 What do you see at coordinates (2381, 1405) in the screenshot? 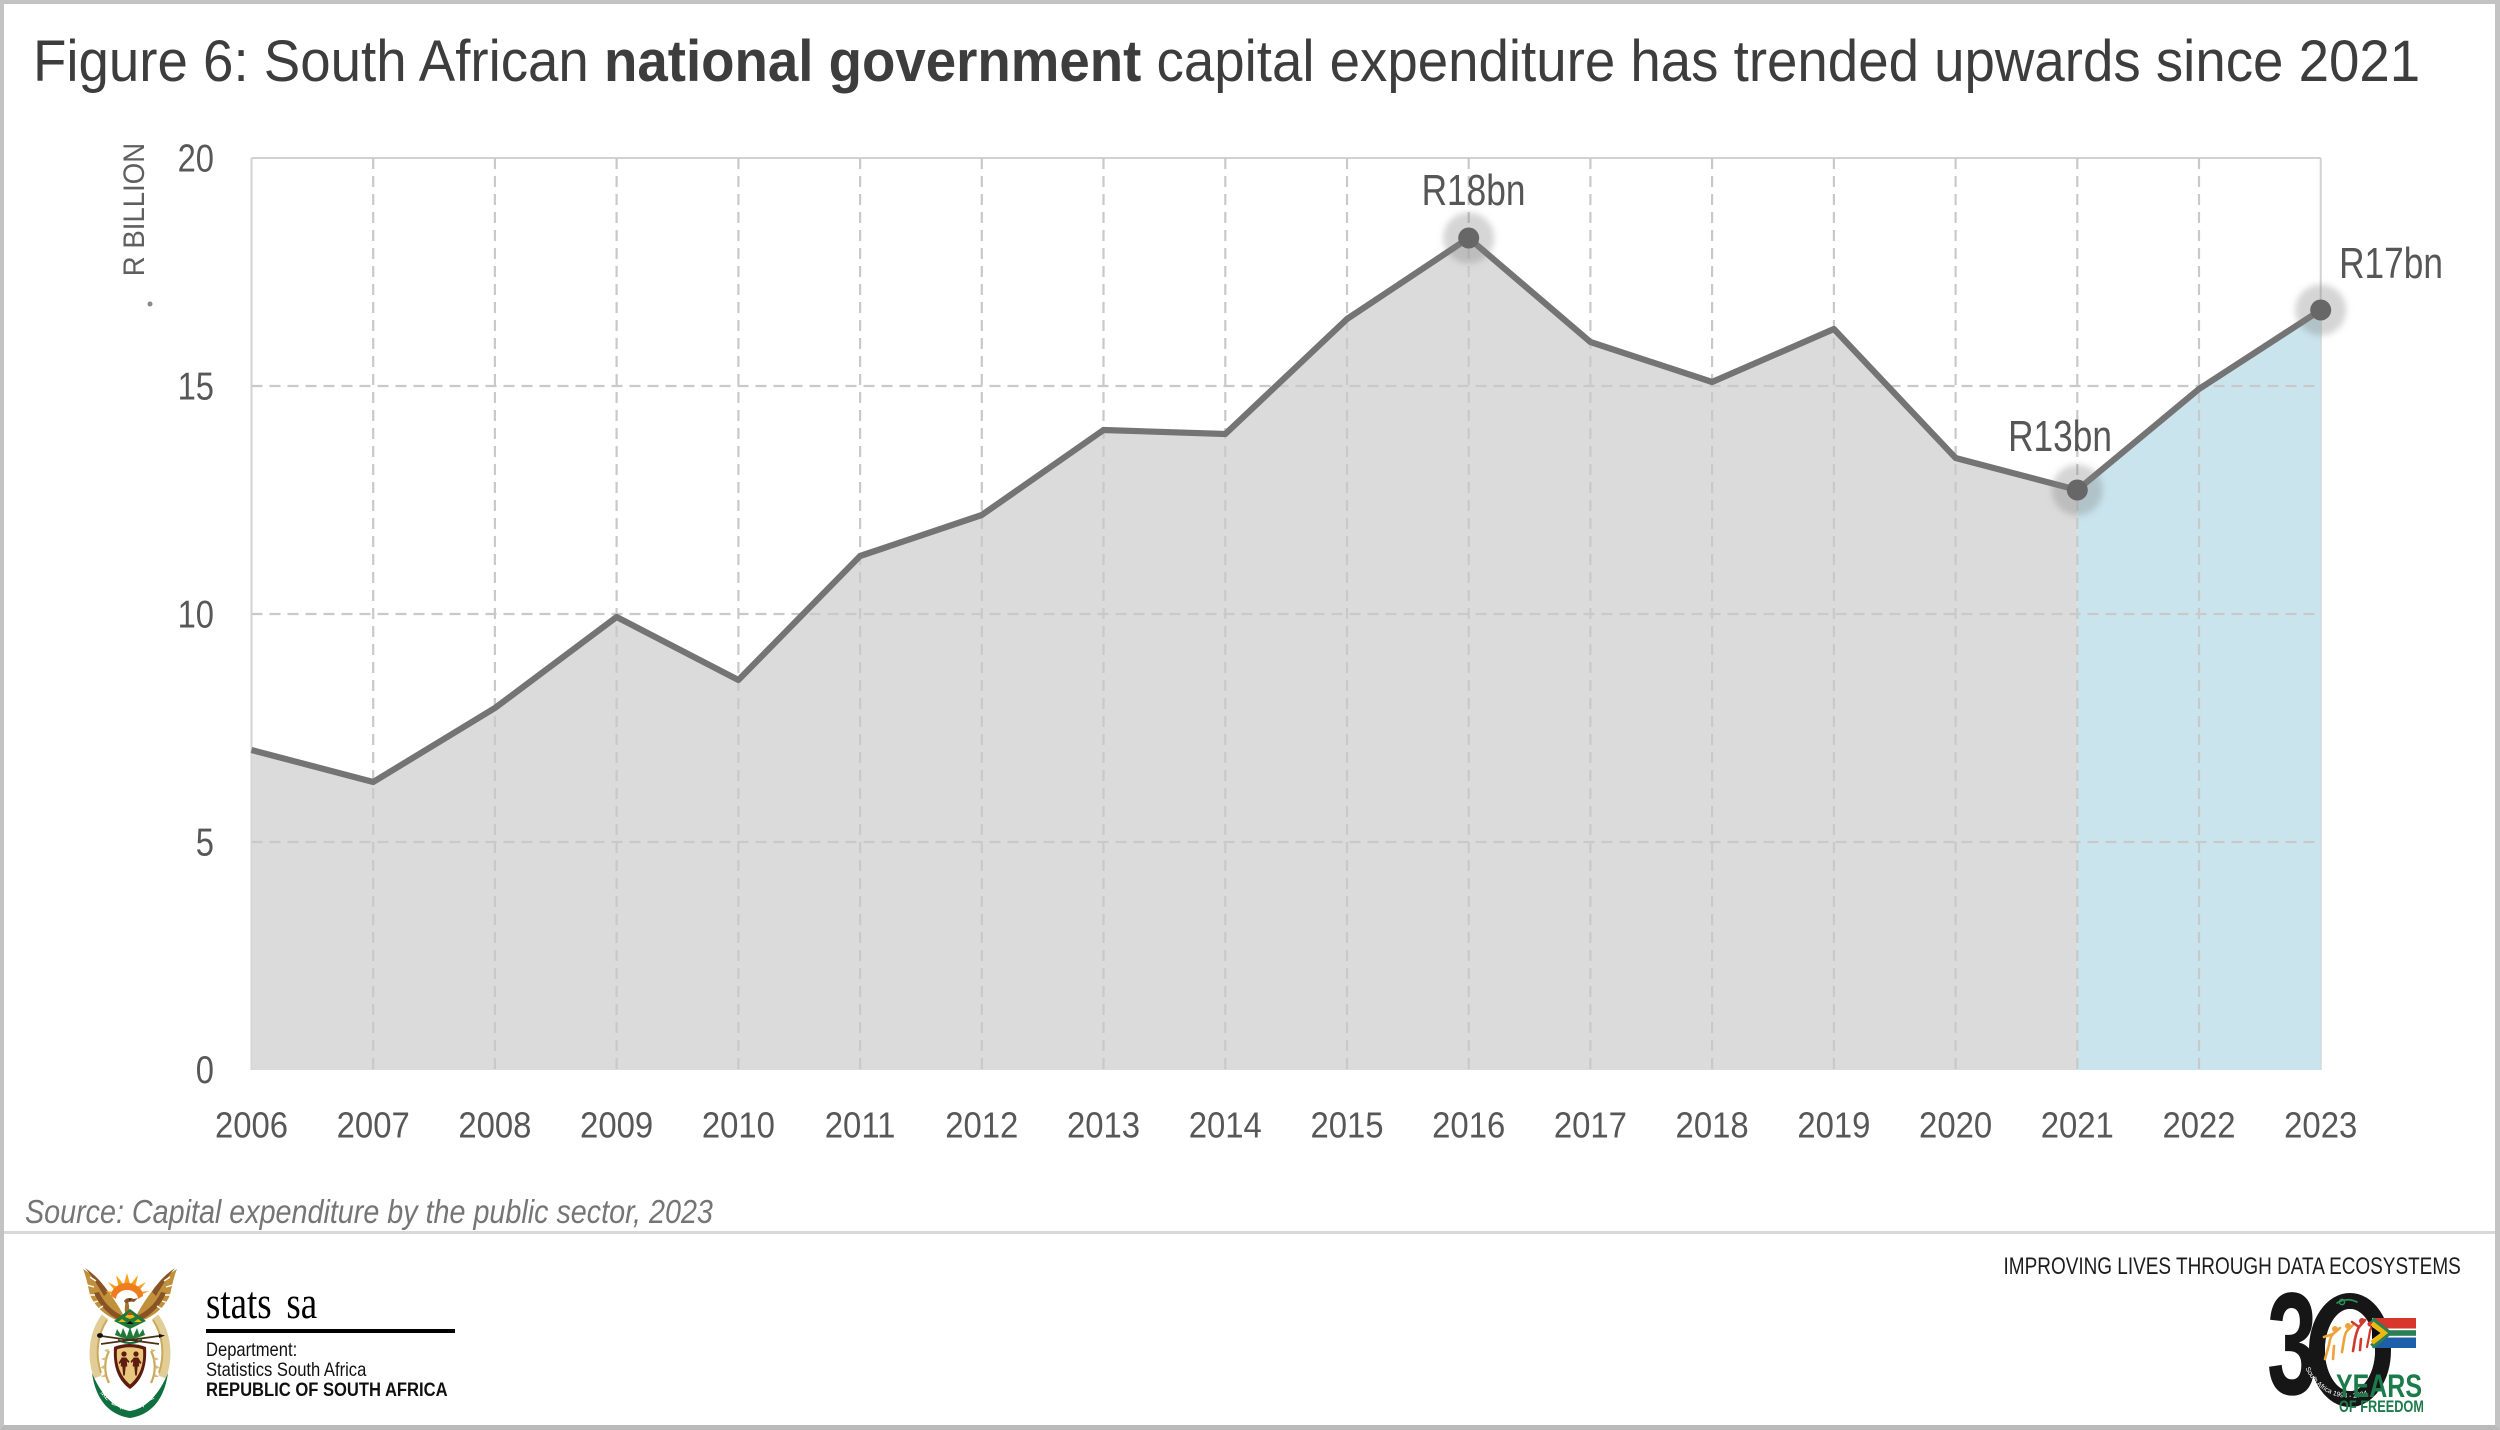
I see `svg-text: OF FREEDOM` at bounding box center [2381, 1405].